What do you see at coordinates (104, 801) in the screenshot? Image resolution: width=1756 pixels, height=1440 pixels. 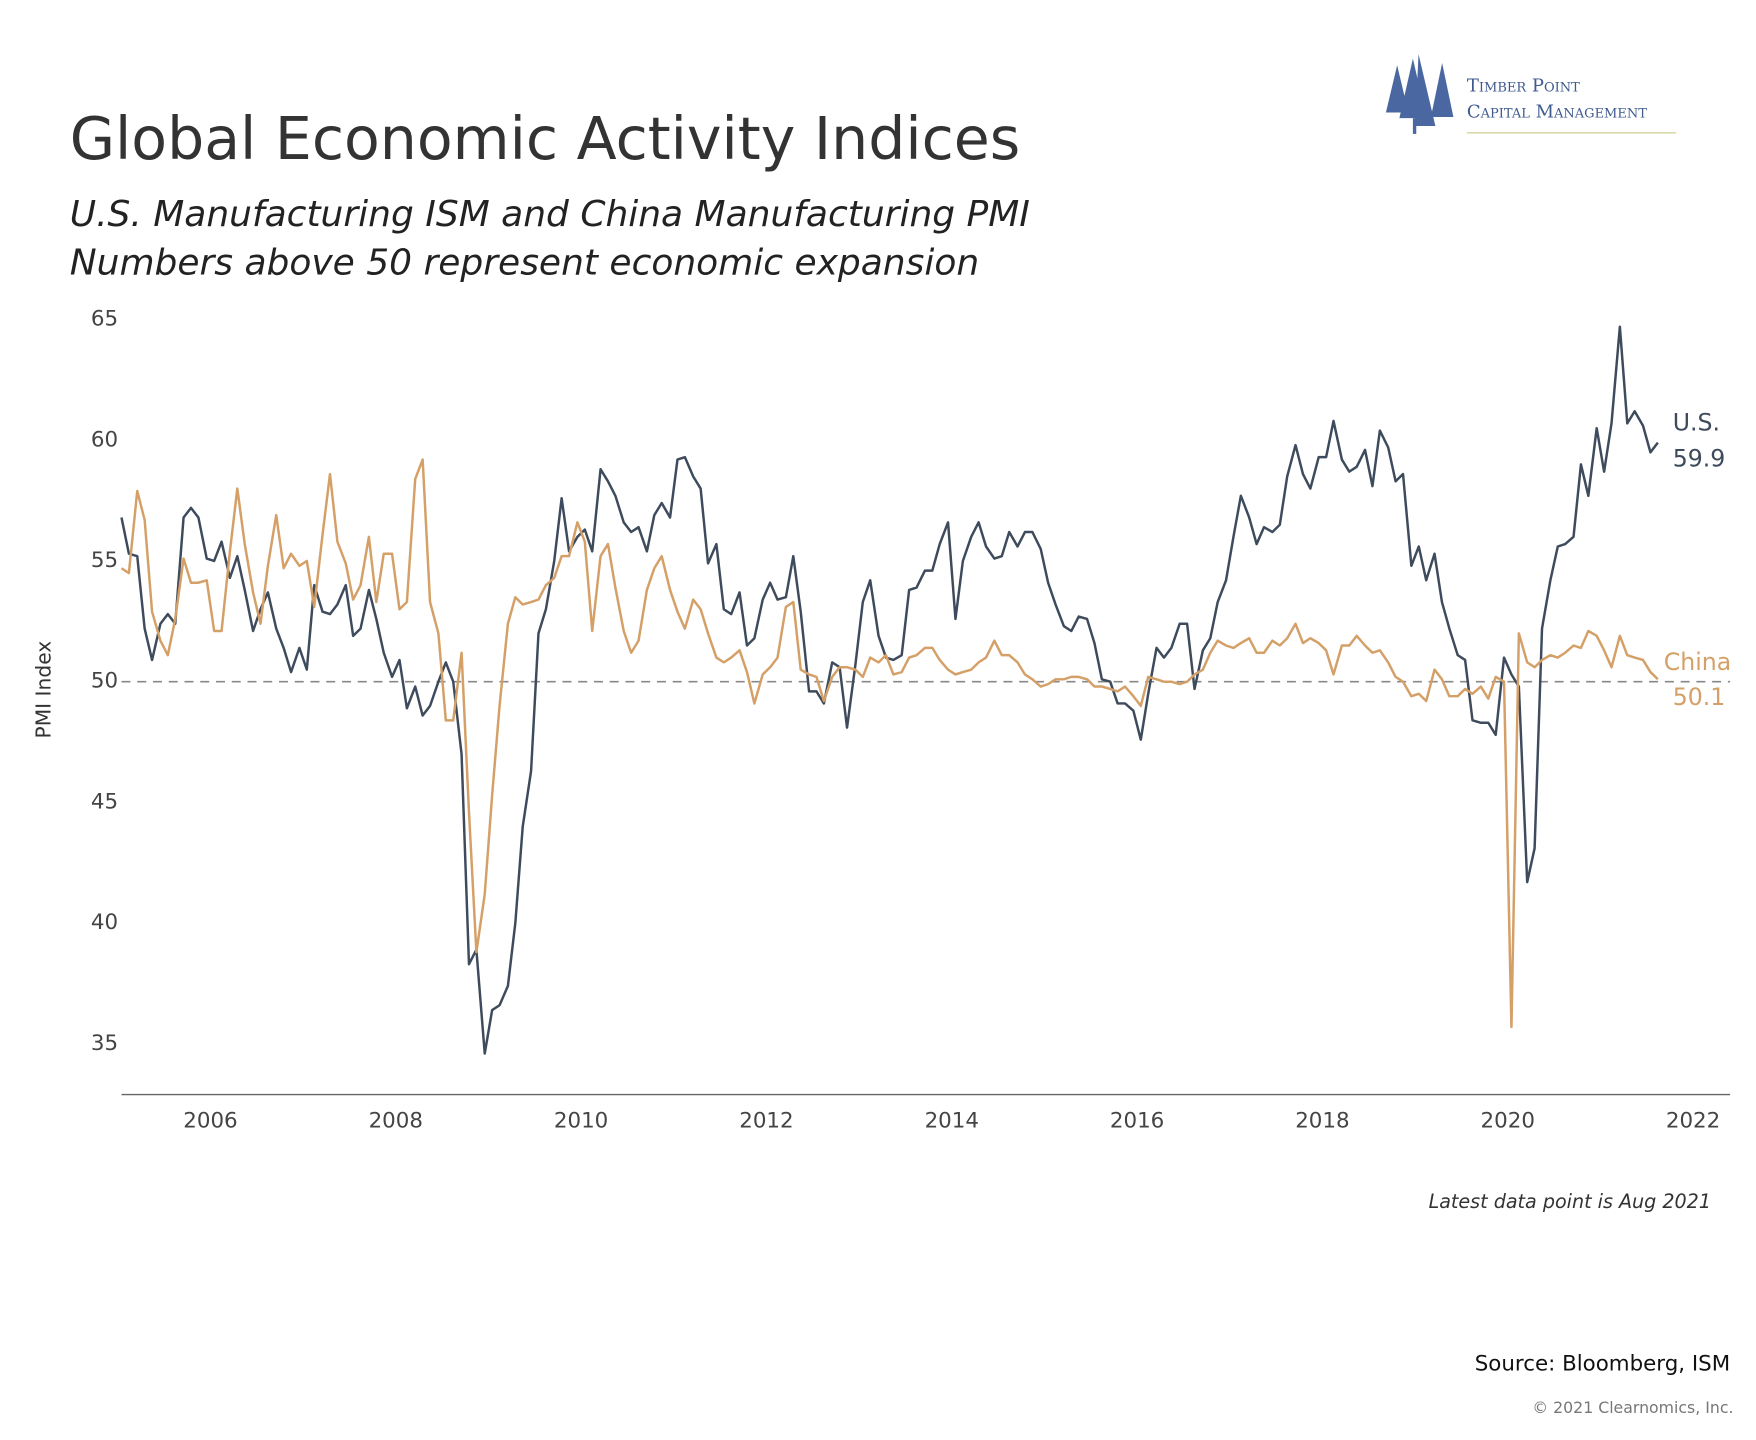 I see `y-tick-label: 45` at bounding box center [104, 801].